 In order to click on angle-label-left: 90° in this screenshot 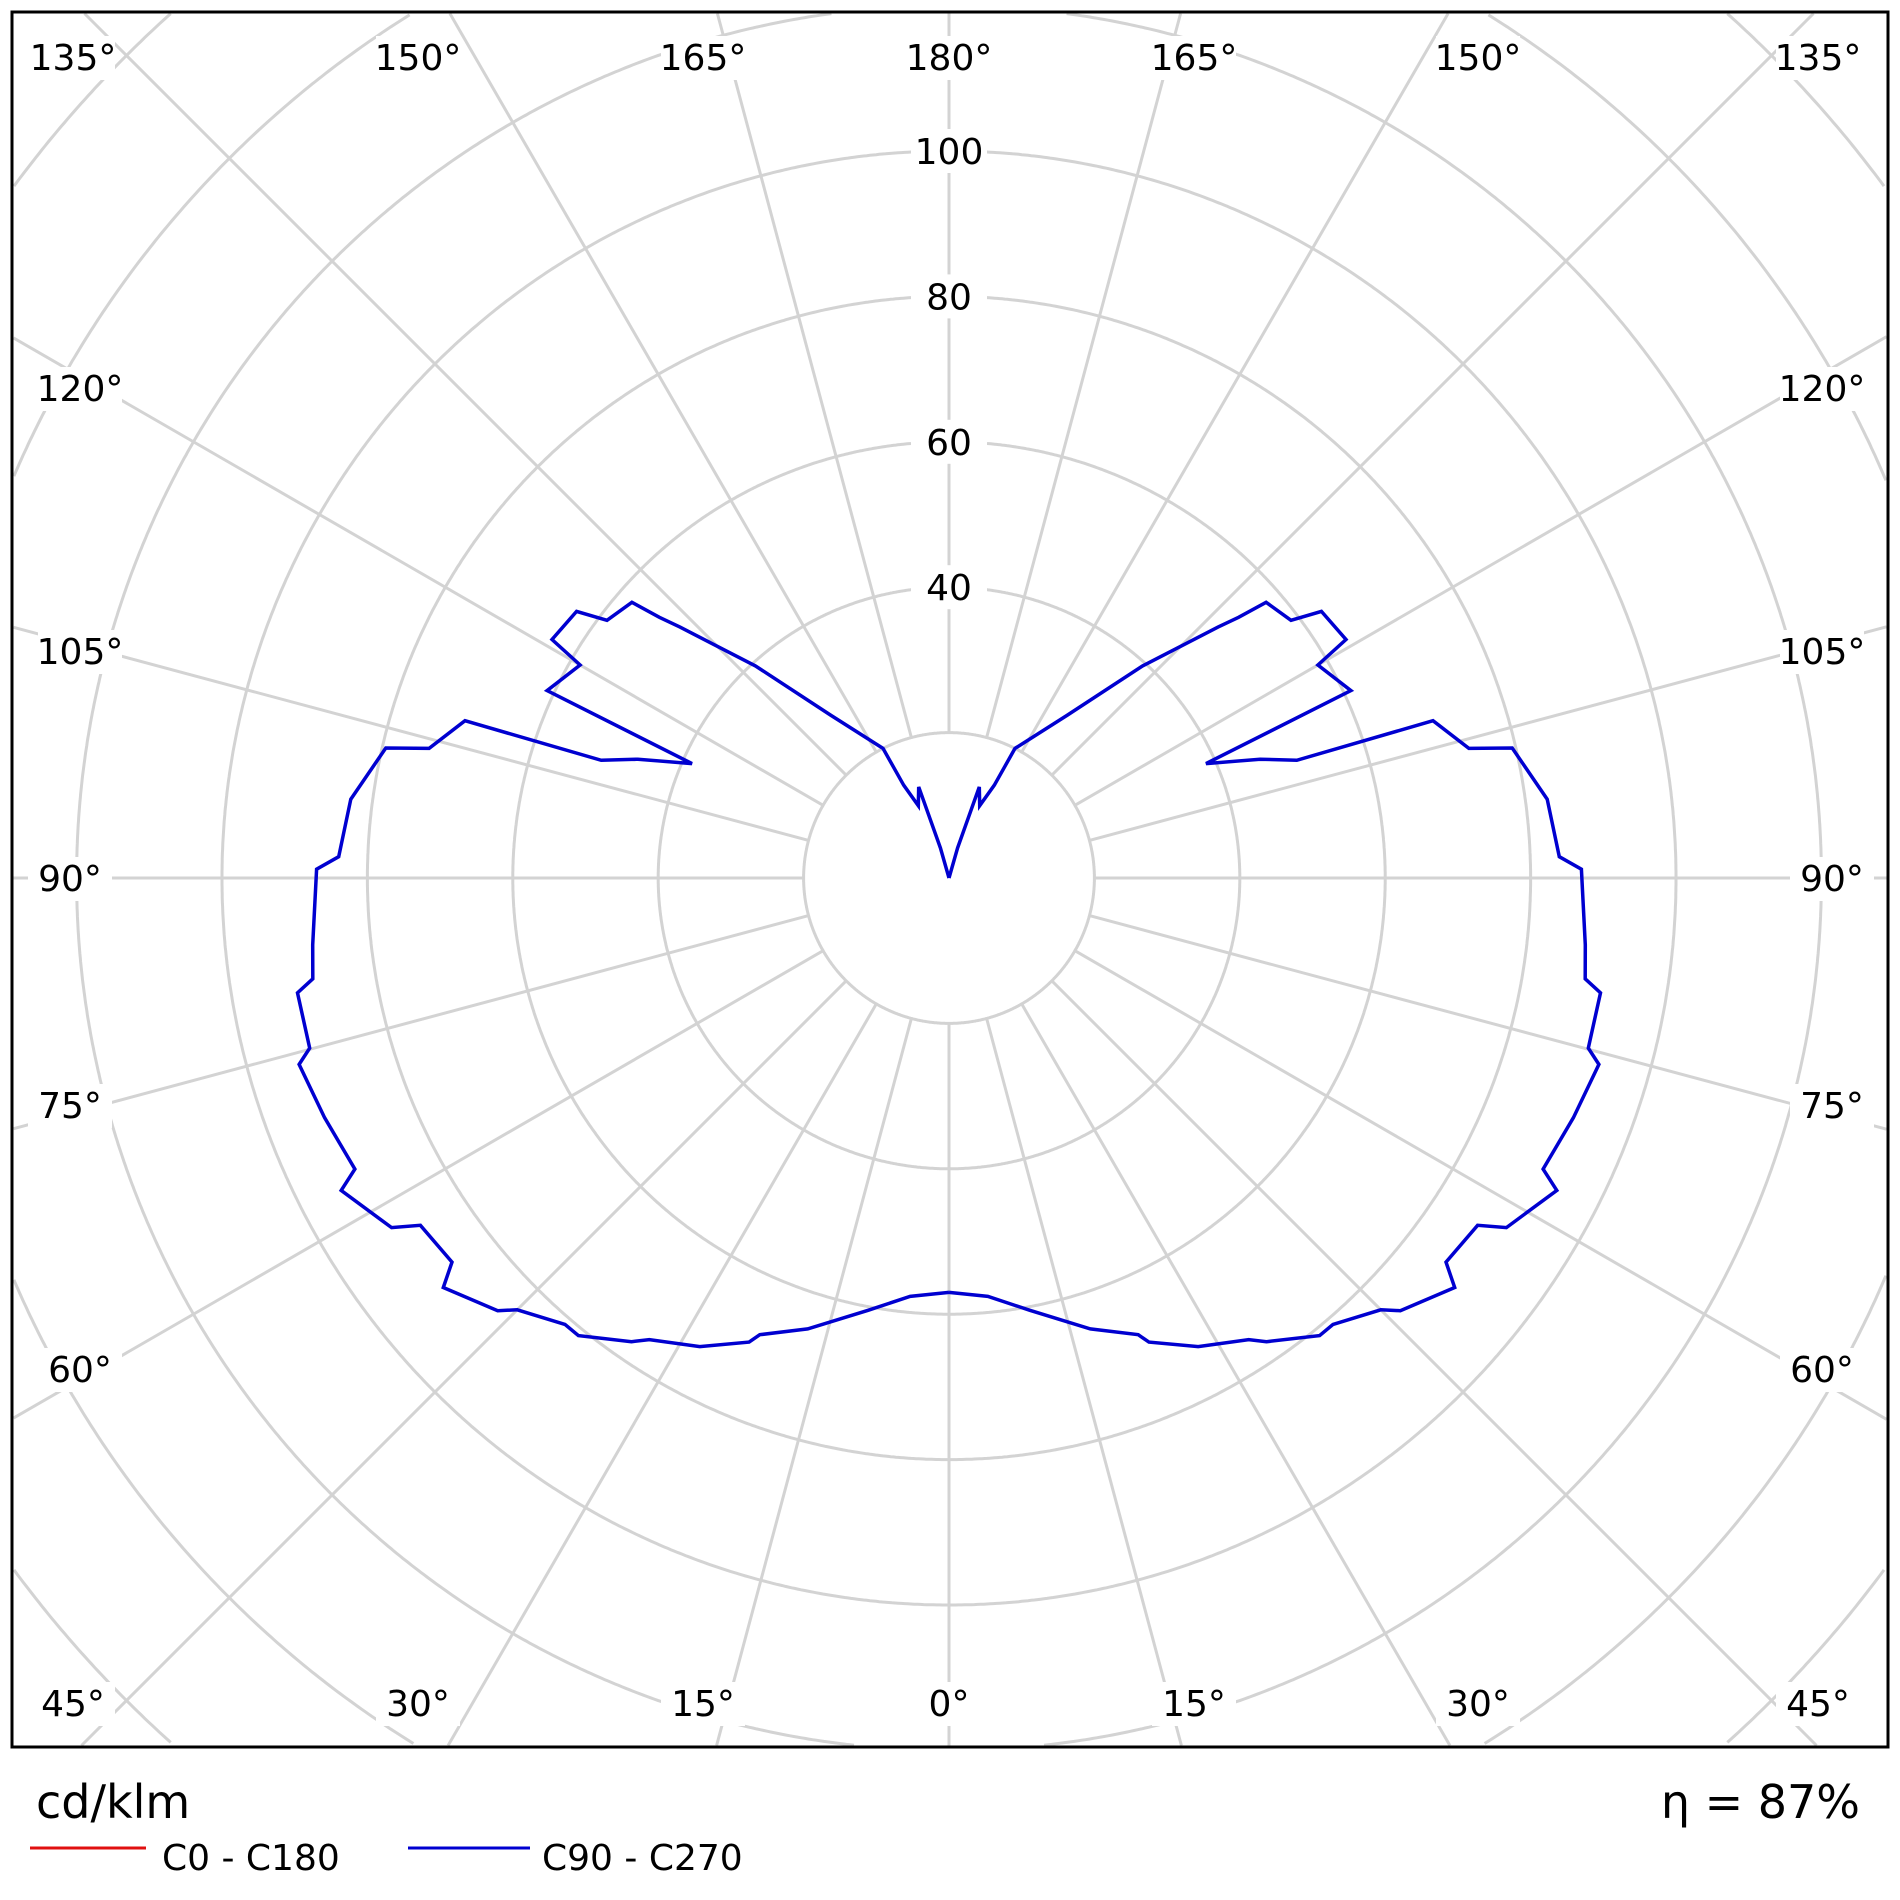, I will do `click(70, 879)`.